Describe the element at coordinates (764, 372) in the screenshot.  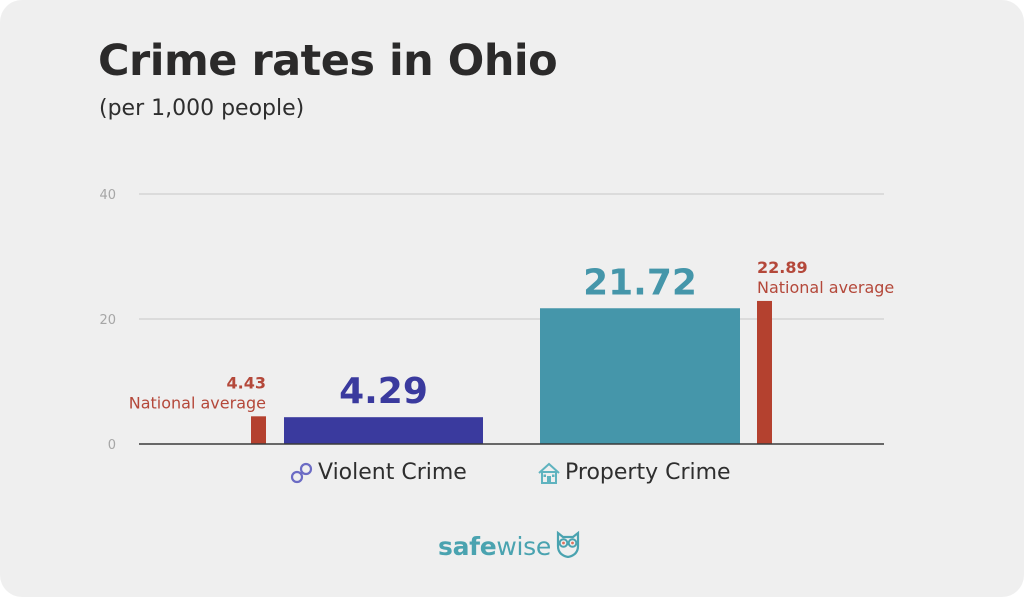
I see `bar-national-property` at that location.